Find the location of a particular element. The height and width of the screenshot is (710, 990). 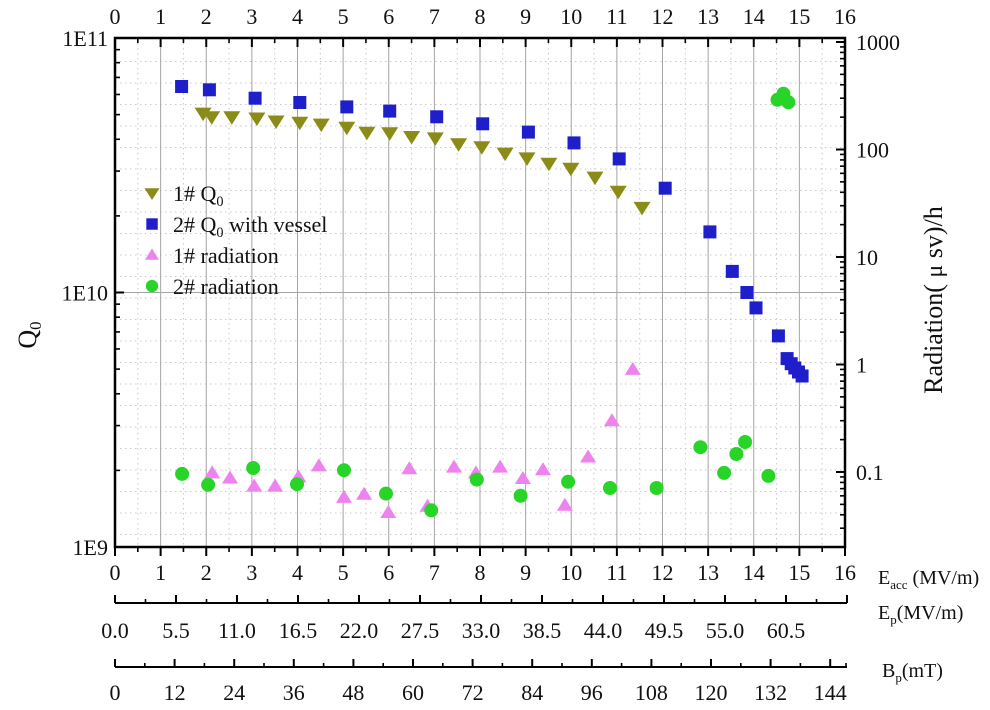

legend-item: 2# Q0​ with vessel is located at coordinates (236, 226).